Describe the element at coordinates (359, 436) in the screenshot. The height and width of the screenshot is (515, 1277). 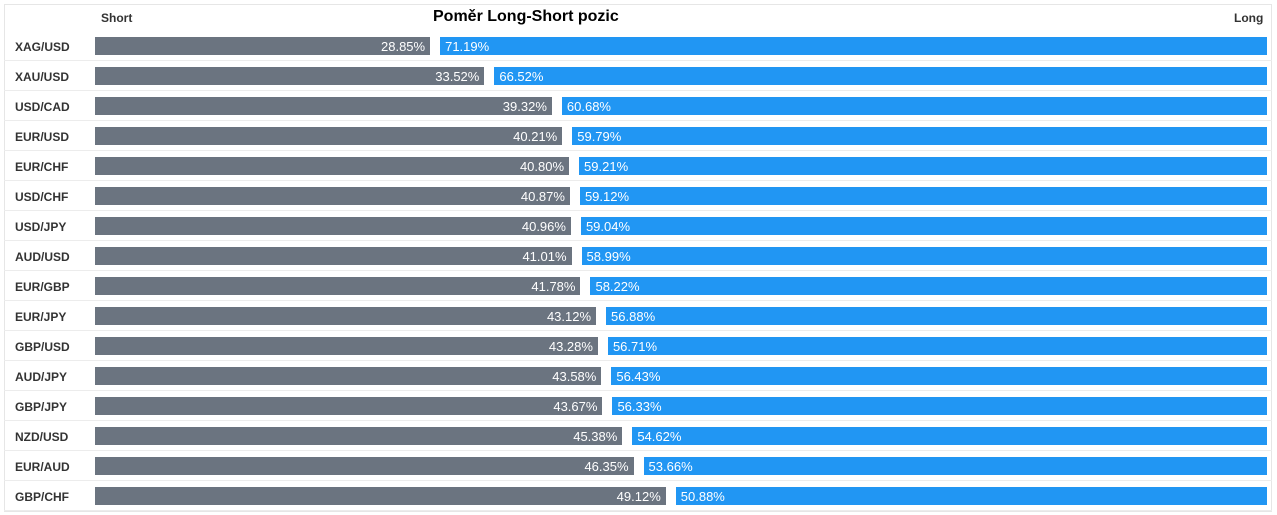
I see `short-bar: 45.38%` at that location.